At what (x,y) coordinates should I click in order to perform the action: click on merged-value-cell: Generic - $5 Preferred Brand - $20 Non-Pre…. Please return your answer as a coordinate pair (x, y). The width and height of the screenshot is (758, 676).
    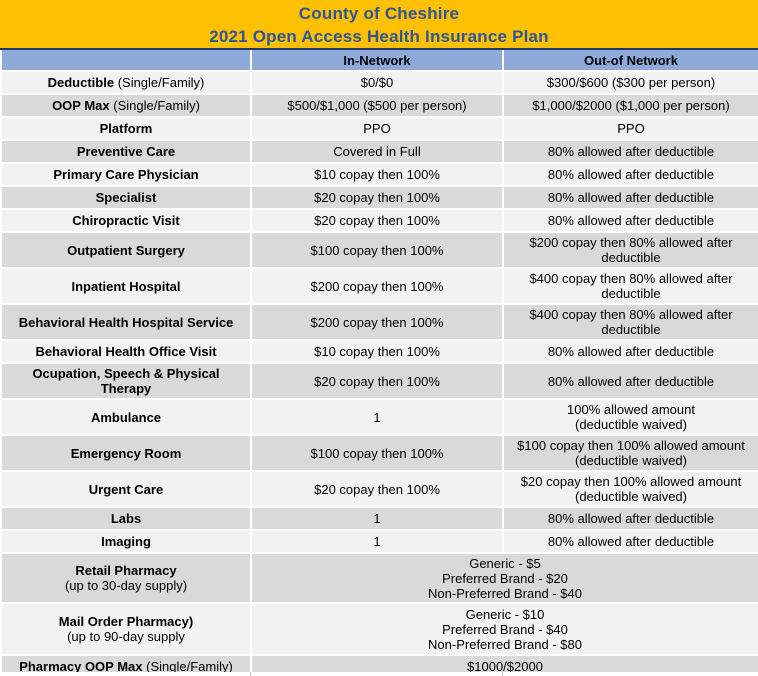
    Looking at the image, I should click on (504, 578).